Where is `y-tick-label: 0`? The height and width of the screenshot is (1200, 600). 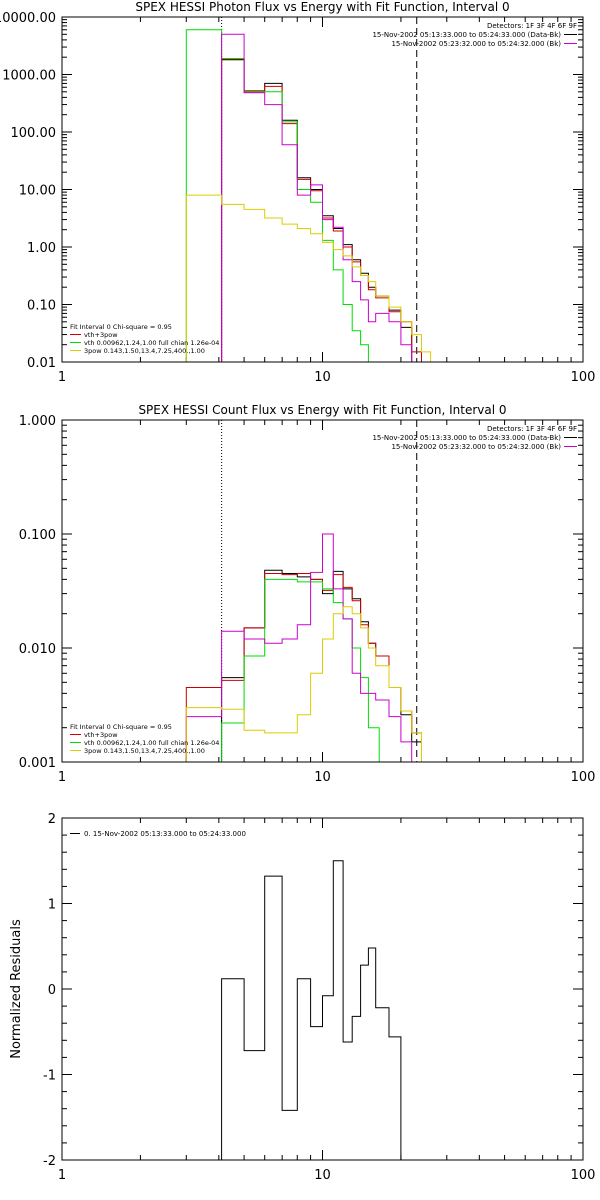
y-tick-label: 0 is located at coordinates (52, 990).